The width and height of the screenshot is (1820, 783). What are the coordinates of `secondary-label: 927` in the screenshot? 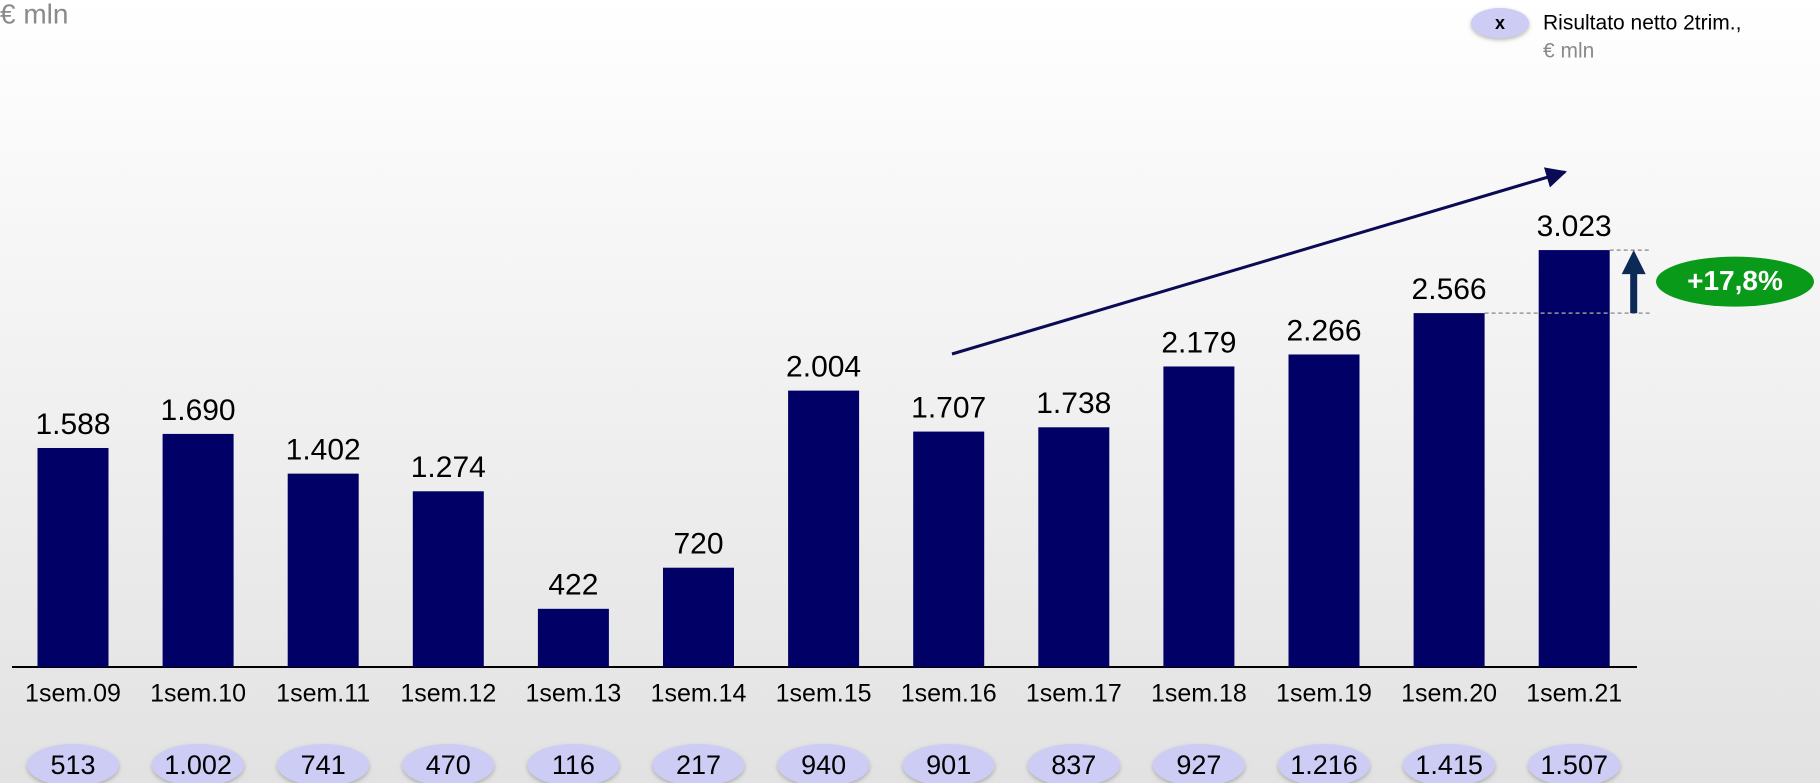 It's located at (1198, 765).